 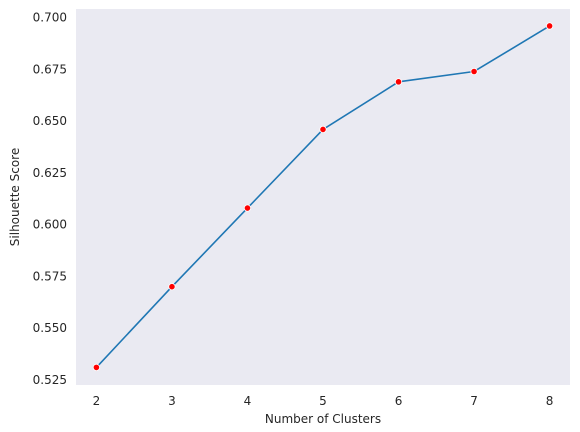 What do you see at coordinates (15, 197) in the screenshot?
I see `y-axis-label: Silhouette Score` at bounding box center [15, 197].